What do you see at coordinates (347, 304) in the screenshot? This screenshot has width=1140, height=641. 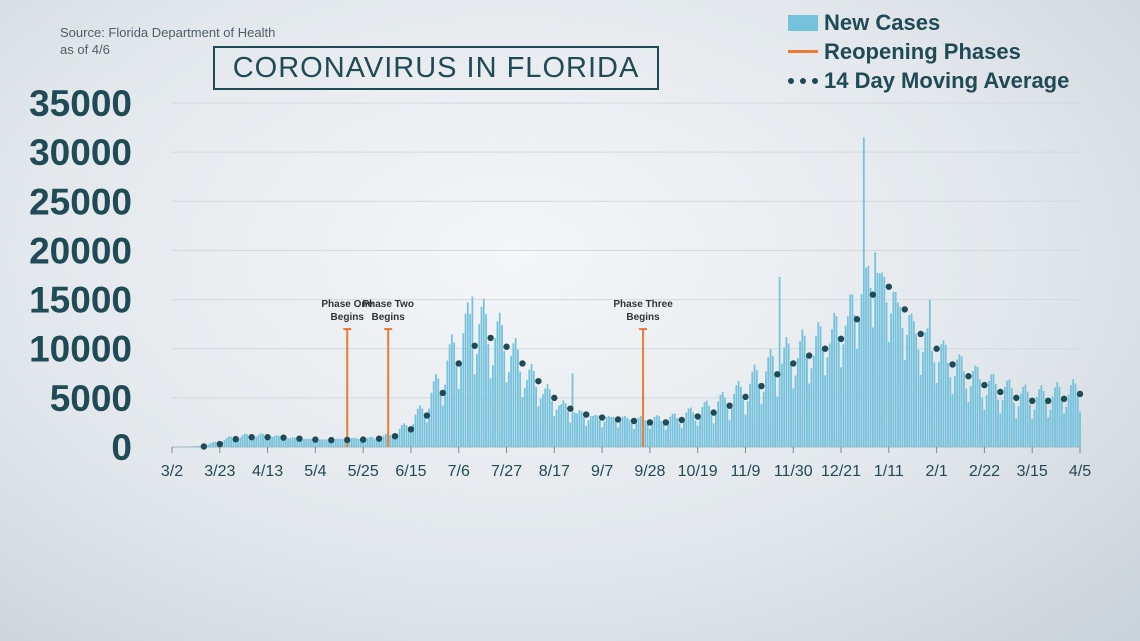 I see `phase-label: Phase One` at bounding box center [347, 304].